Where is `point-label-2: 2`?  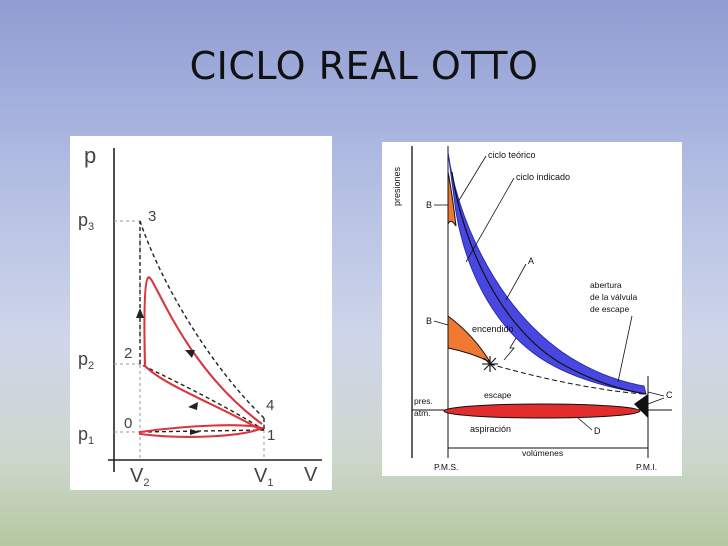 point-label-2: 2 is located at coordinates (128, 353).